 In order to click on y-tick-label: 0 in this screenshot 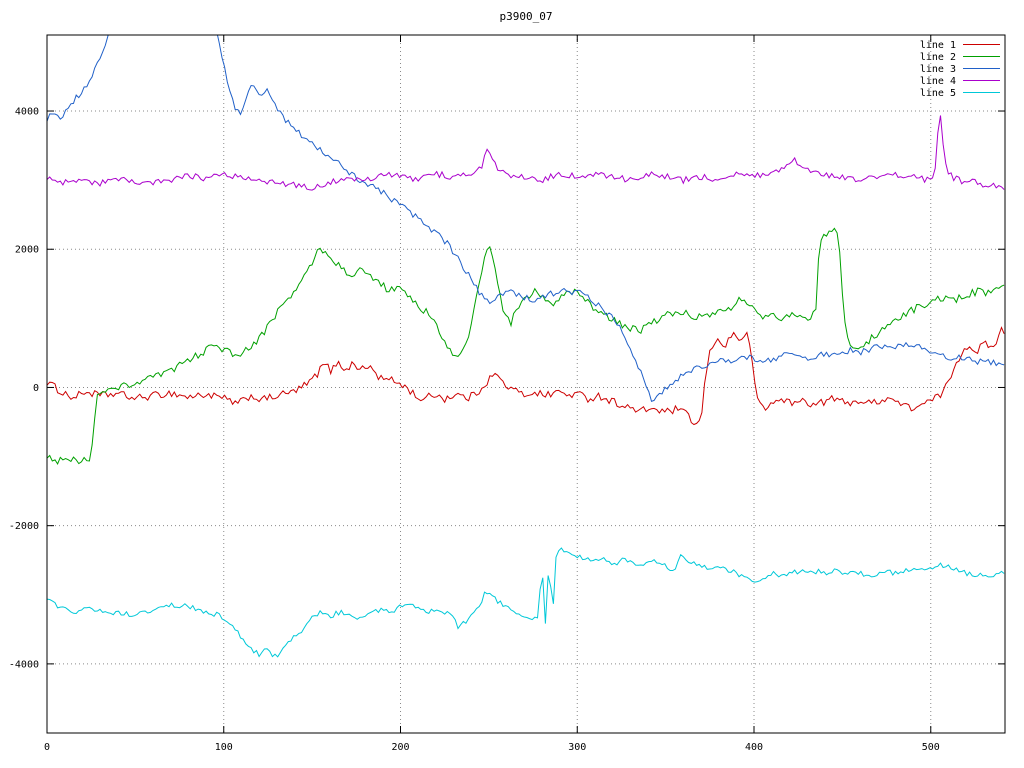, I will do `click(36, 388)`.